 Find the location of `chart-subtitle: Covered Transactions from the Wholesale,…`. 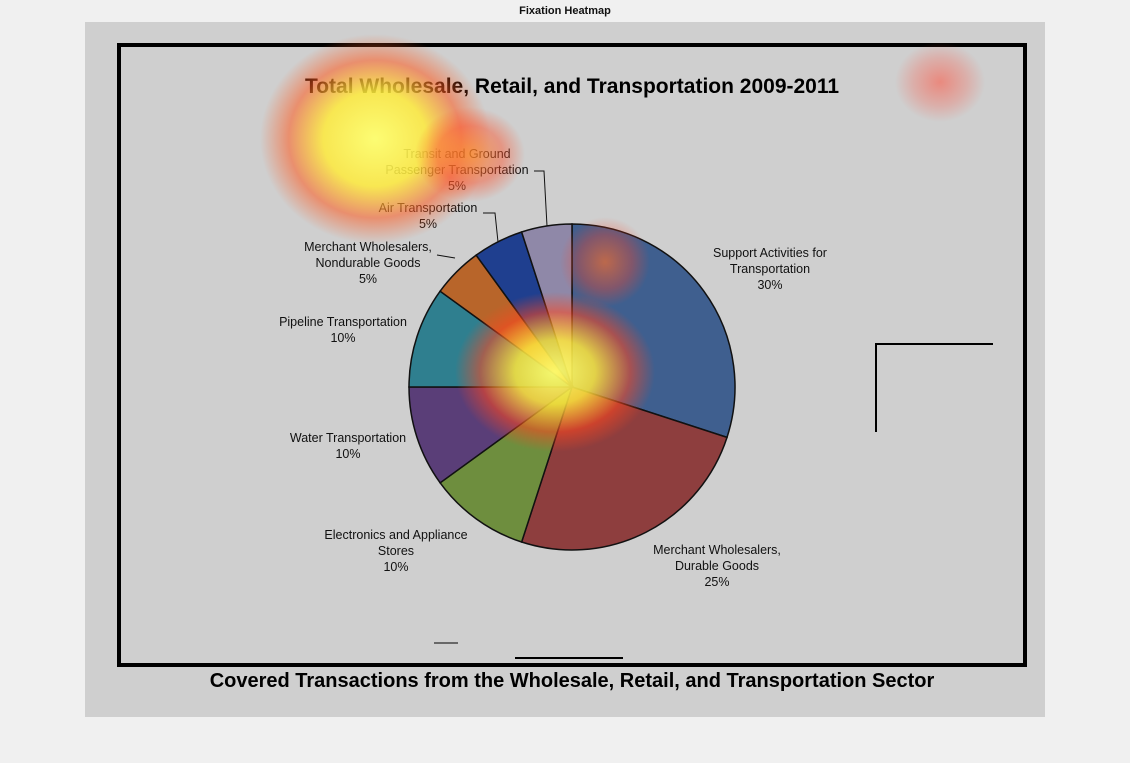

chart-subtitle: Covered Transactions from the Wholesale,… is located at coordinates (572, 681).